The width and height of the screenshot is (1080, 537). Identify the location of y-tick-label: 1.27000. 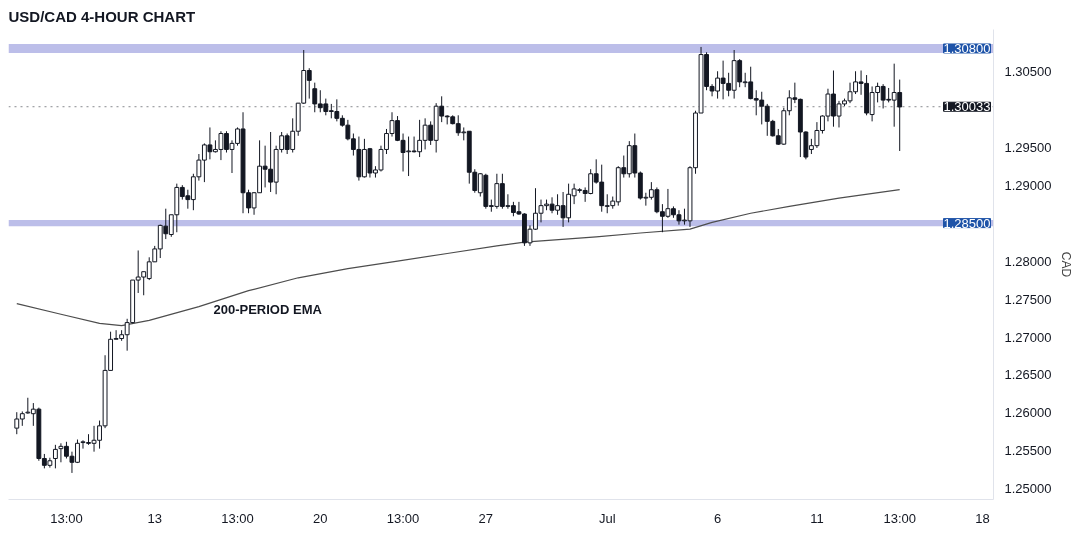
(1028, 337).